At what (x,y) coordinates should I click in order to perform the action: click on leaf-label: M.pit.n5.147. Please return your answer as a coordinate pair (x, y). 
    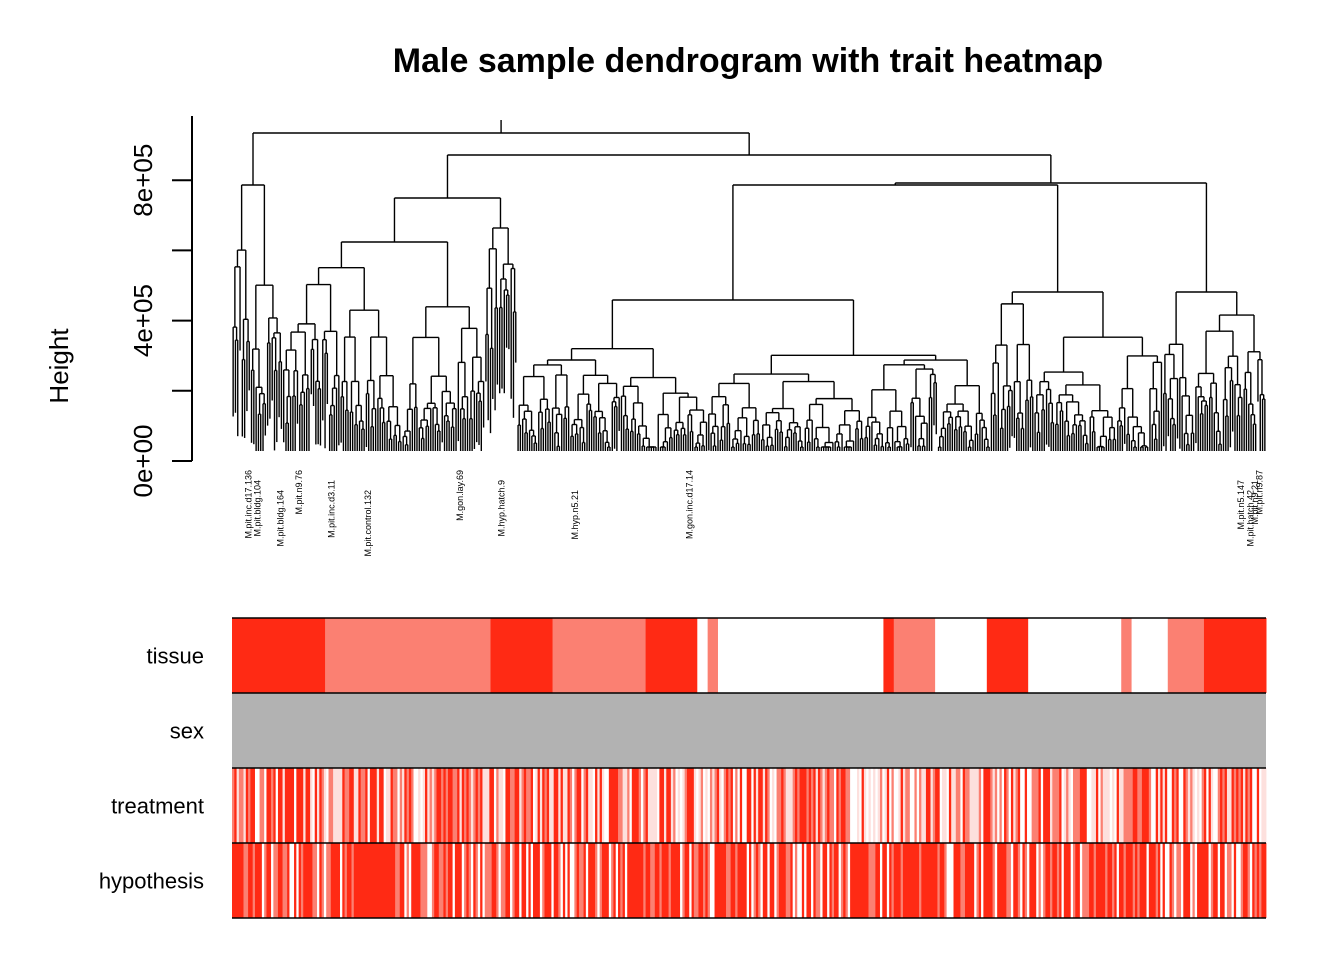
    Looking at the image, I should click on (1241, 505).